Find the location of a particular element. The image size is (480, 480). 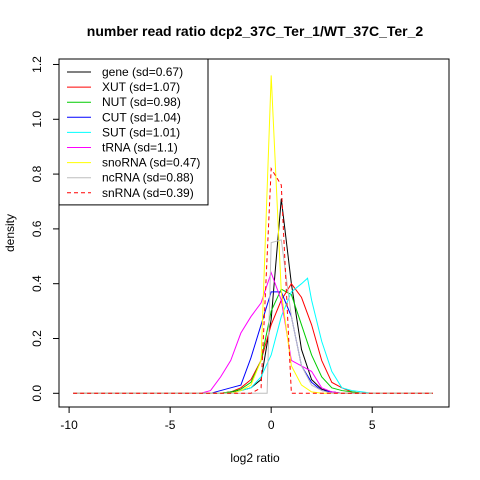

x-axis-label: log2 ratio is located at coordinates (255, 458).